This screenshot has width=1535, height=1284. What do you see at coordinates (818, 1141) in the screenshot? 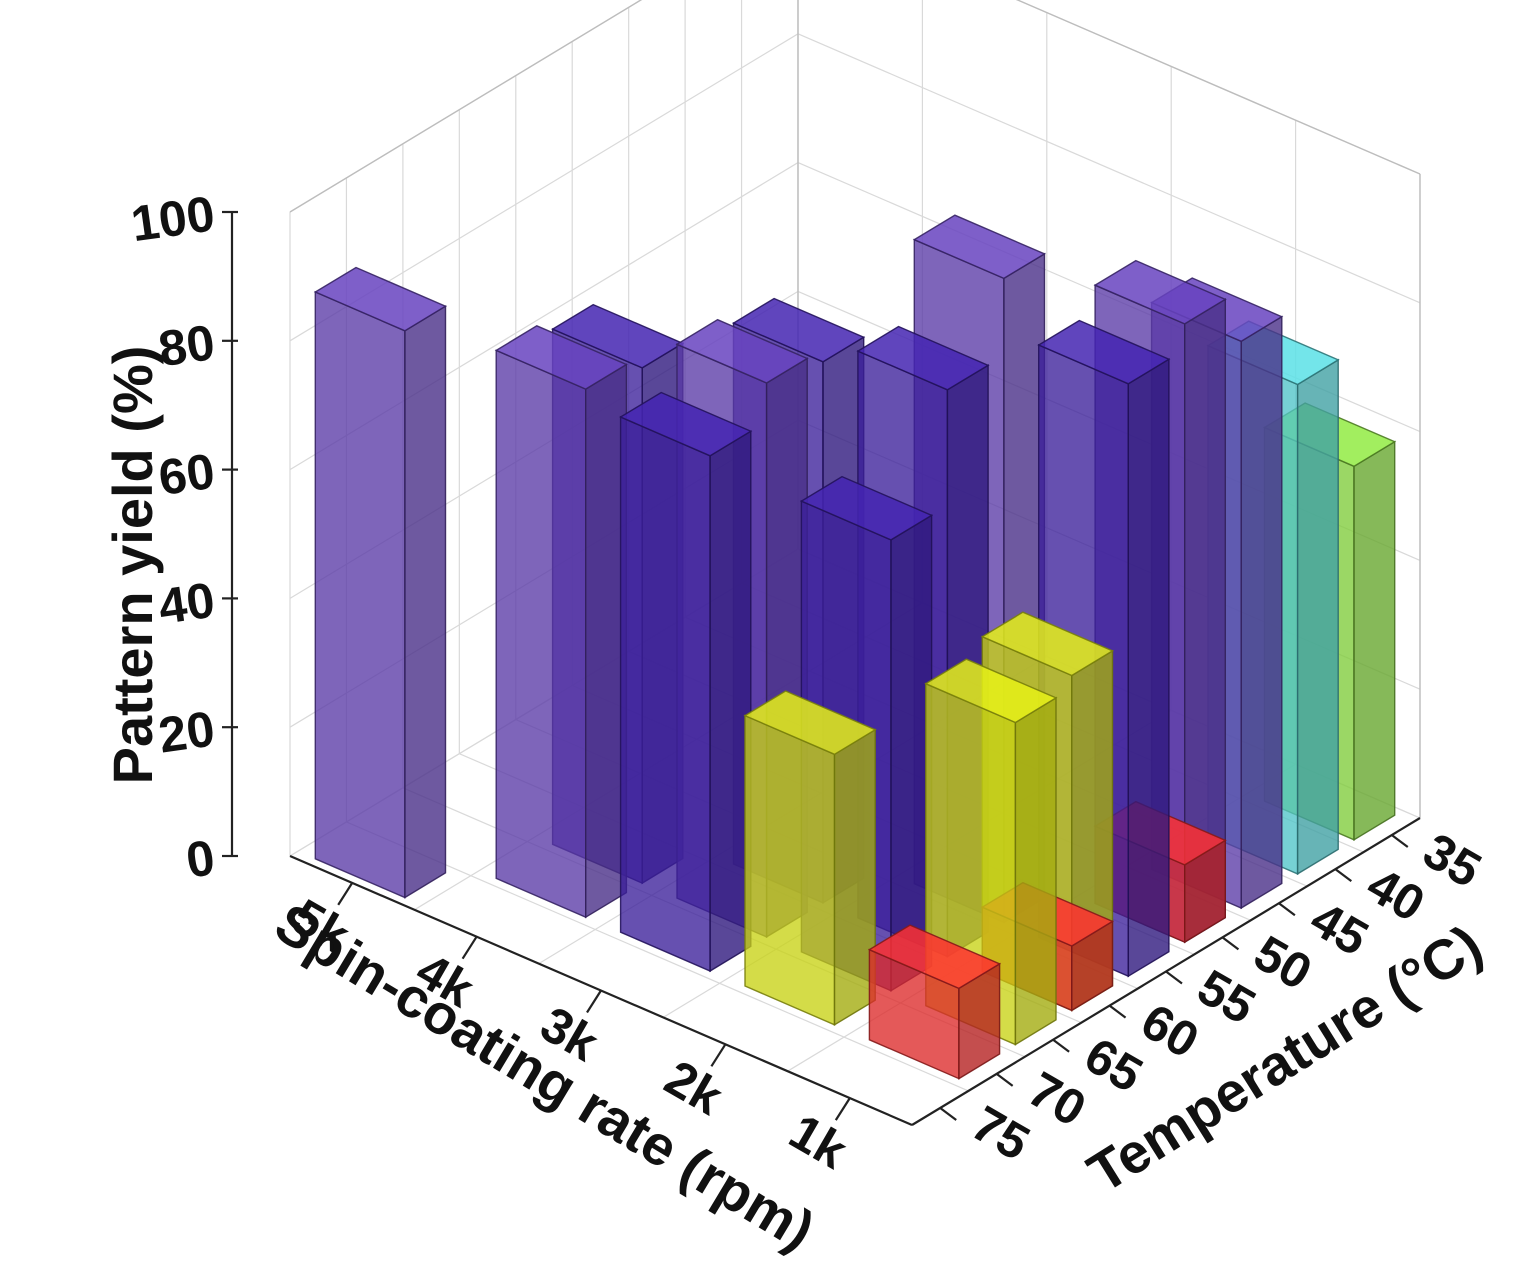
I see `x-tick-label: 1k` at bounding box center [818, 1141].